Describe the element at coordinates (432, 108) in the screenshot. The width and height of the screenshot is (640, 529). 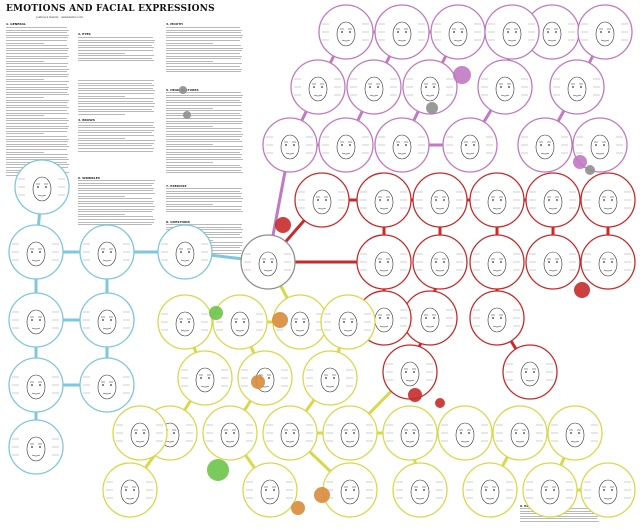
I see `note-blob-neutral` at that location.